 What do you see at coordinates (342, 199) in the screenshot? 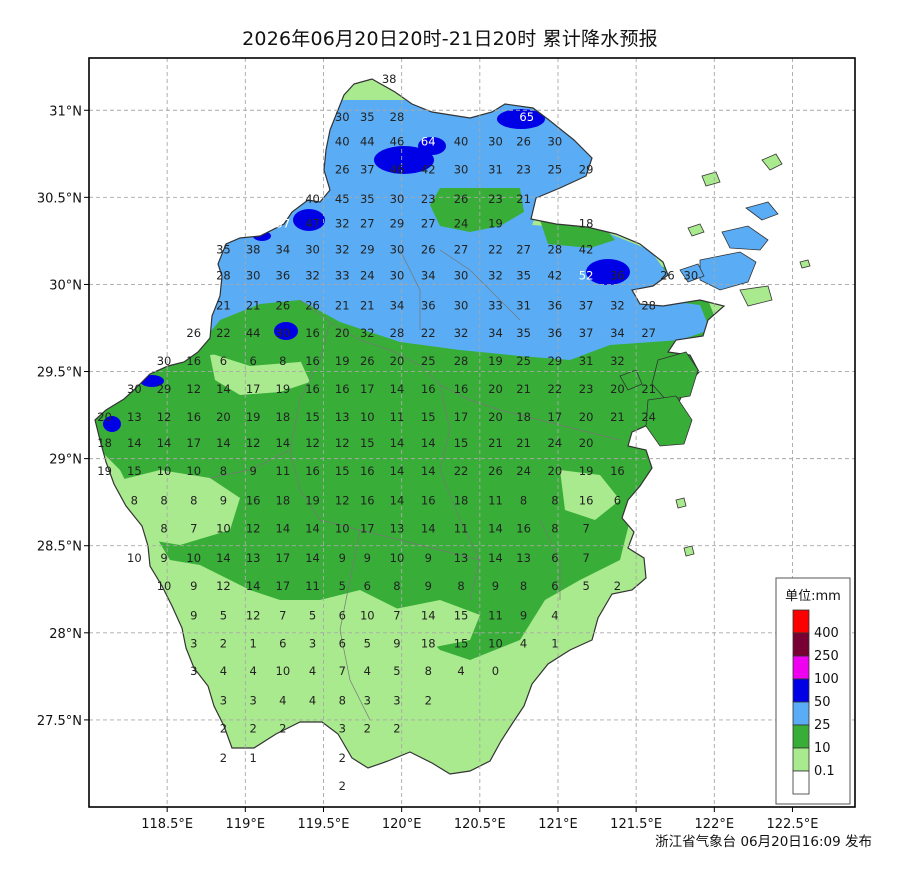
I see `station-value: 45` at bounding box center [342, 199].